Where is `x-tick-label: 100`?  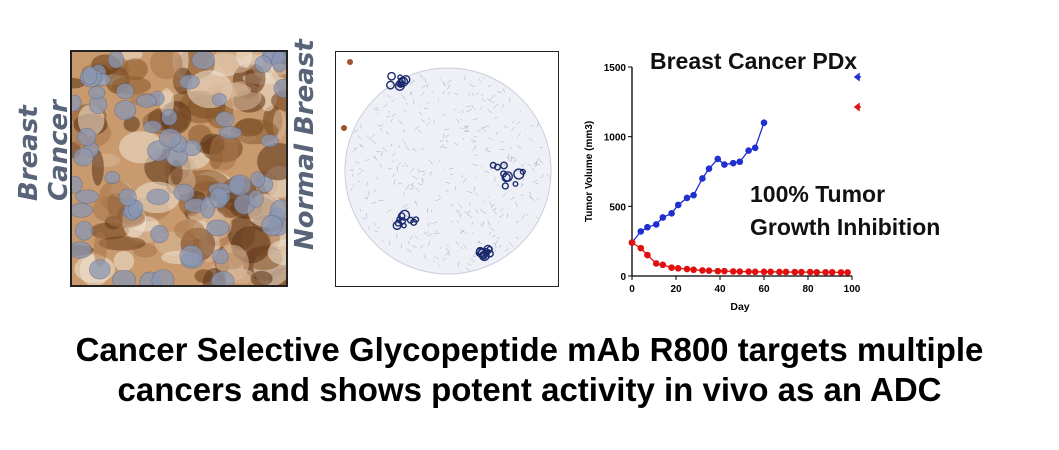 x-tick-label: 100 is located at coordinates (852, 289).